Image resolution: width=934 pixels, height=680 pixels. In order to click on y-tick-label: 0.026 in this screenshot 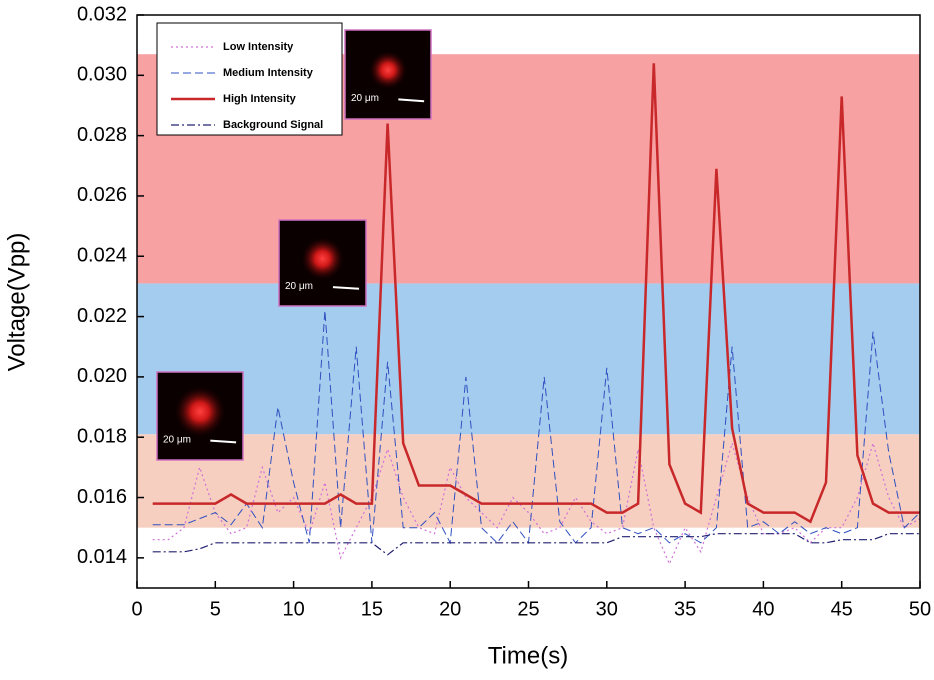, I will do `click(102, 195)`.